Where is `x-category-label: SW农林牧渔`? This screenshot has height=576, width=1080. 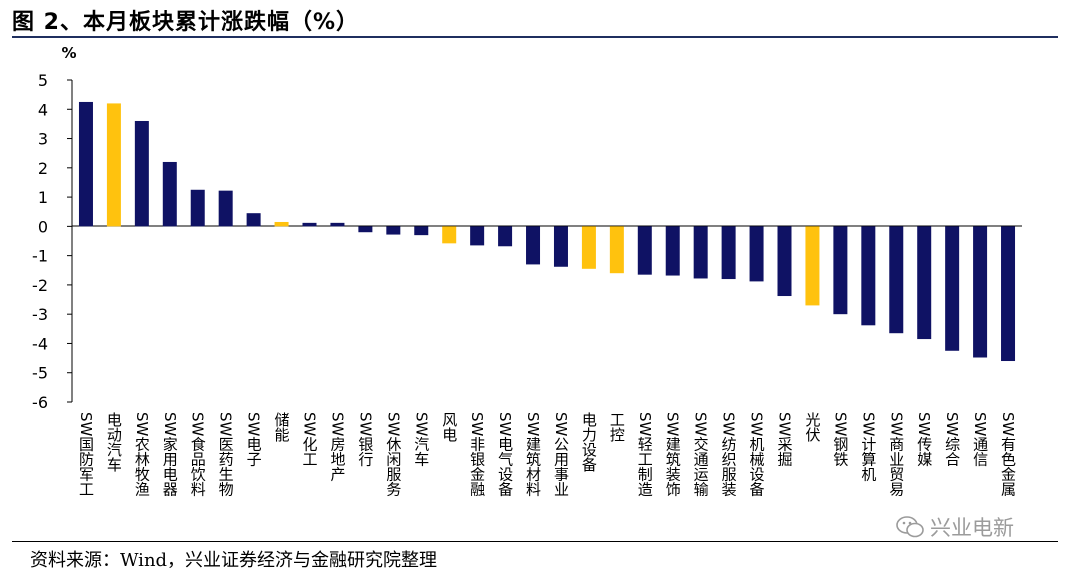 x-category-label: SW农林牧渔 is located at coordinates (142, 454).